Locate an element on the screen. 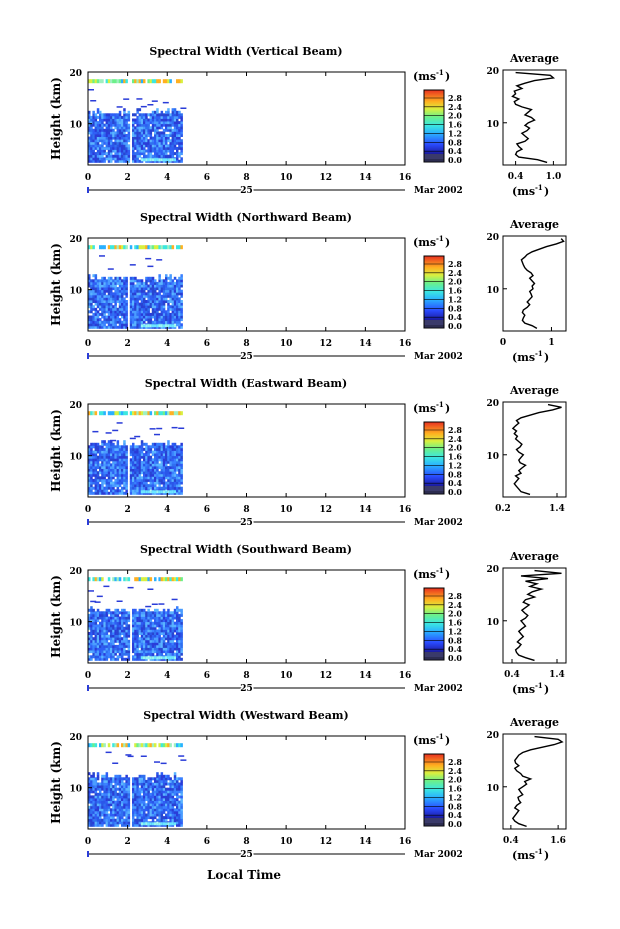  date-label: Mar 2002 is located at coordinates (438, 689).